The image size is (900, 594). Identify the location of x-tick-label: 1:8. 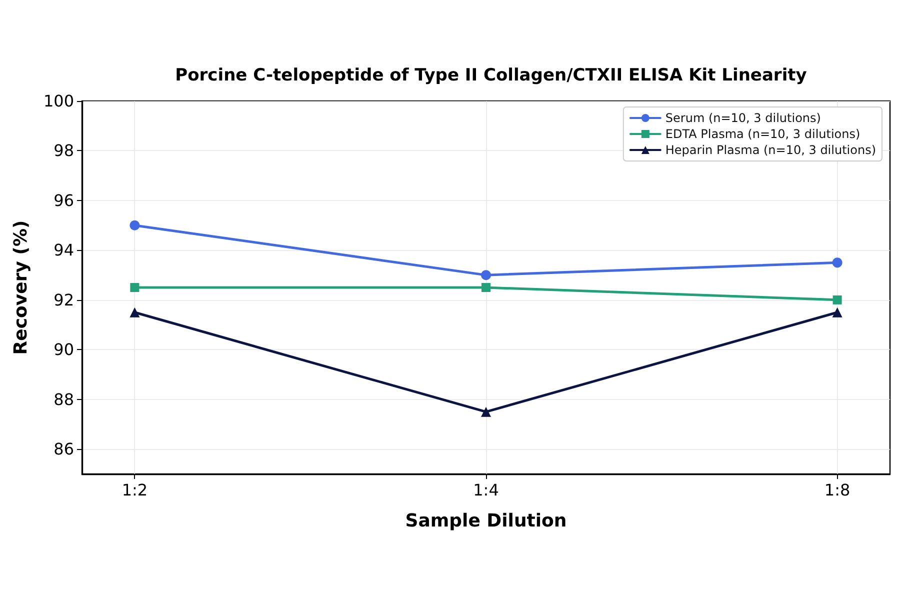
(837, 490).